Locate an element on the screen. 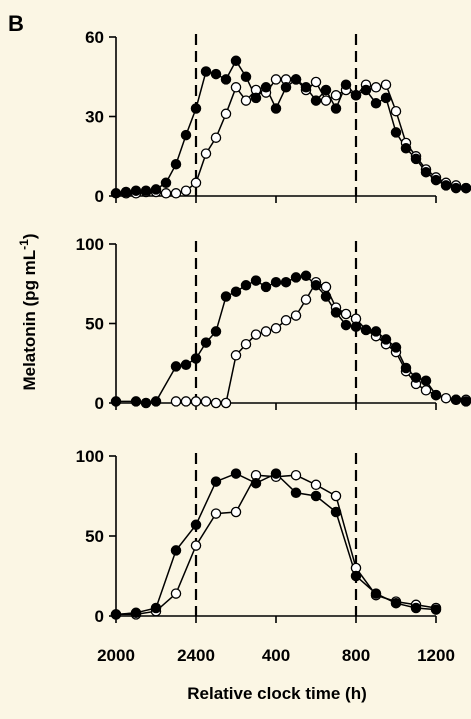  y-tick-label: 50 is located at coordinates (94, 324).